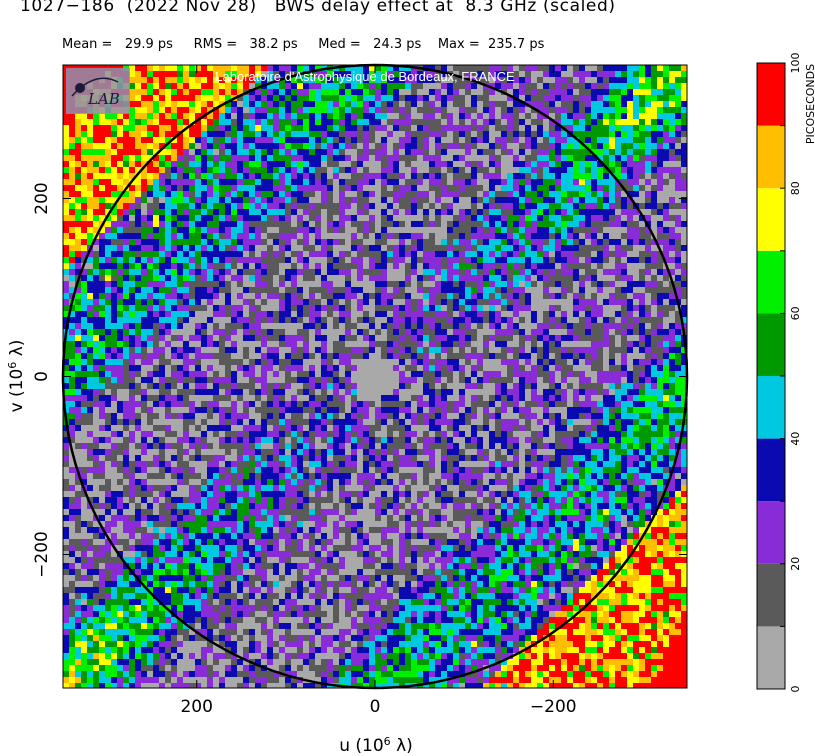 This screenshot has width=815, height=756. I want to click on logo-text: LAB, so click(103, 99).